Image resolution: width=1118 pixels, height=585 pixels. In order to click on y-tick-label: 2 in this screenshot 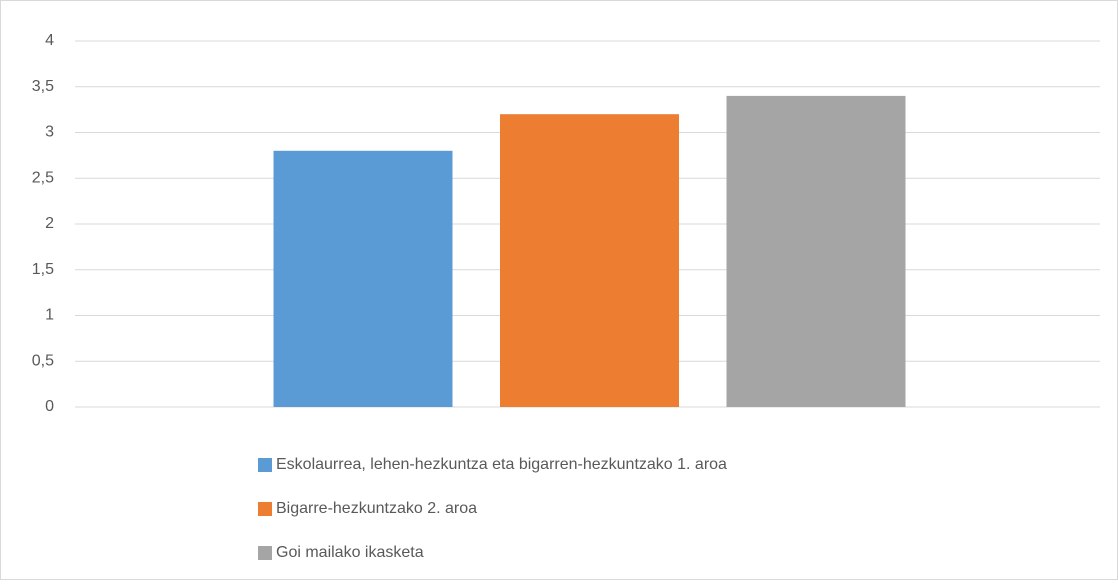, I will do `click(49, 223)`.